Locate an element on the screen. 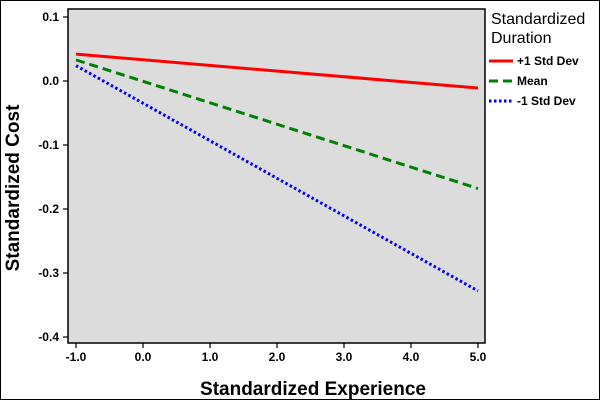 This screenshot has width=600, height=400. x-tick-label: 5.0 is located at coordinates (478, 357).